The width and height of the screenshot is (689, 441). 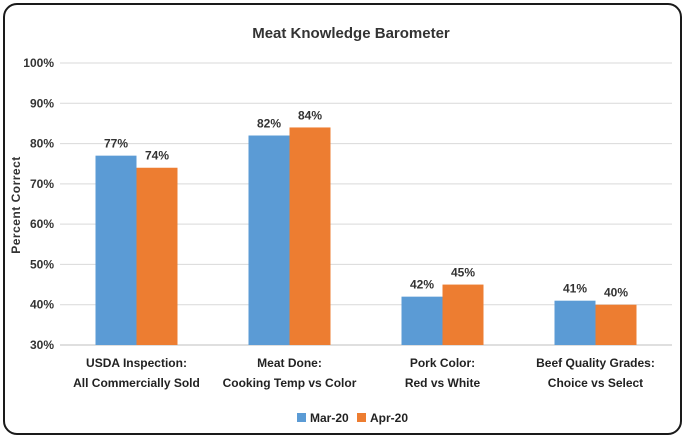 I want to click on x-category-label: Pork Color:, so click(x=442, y=363).